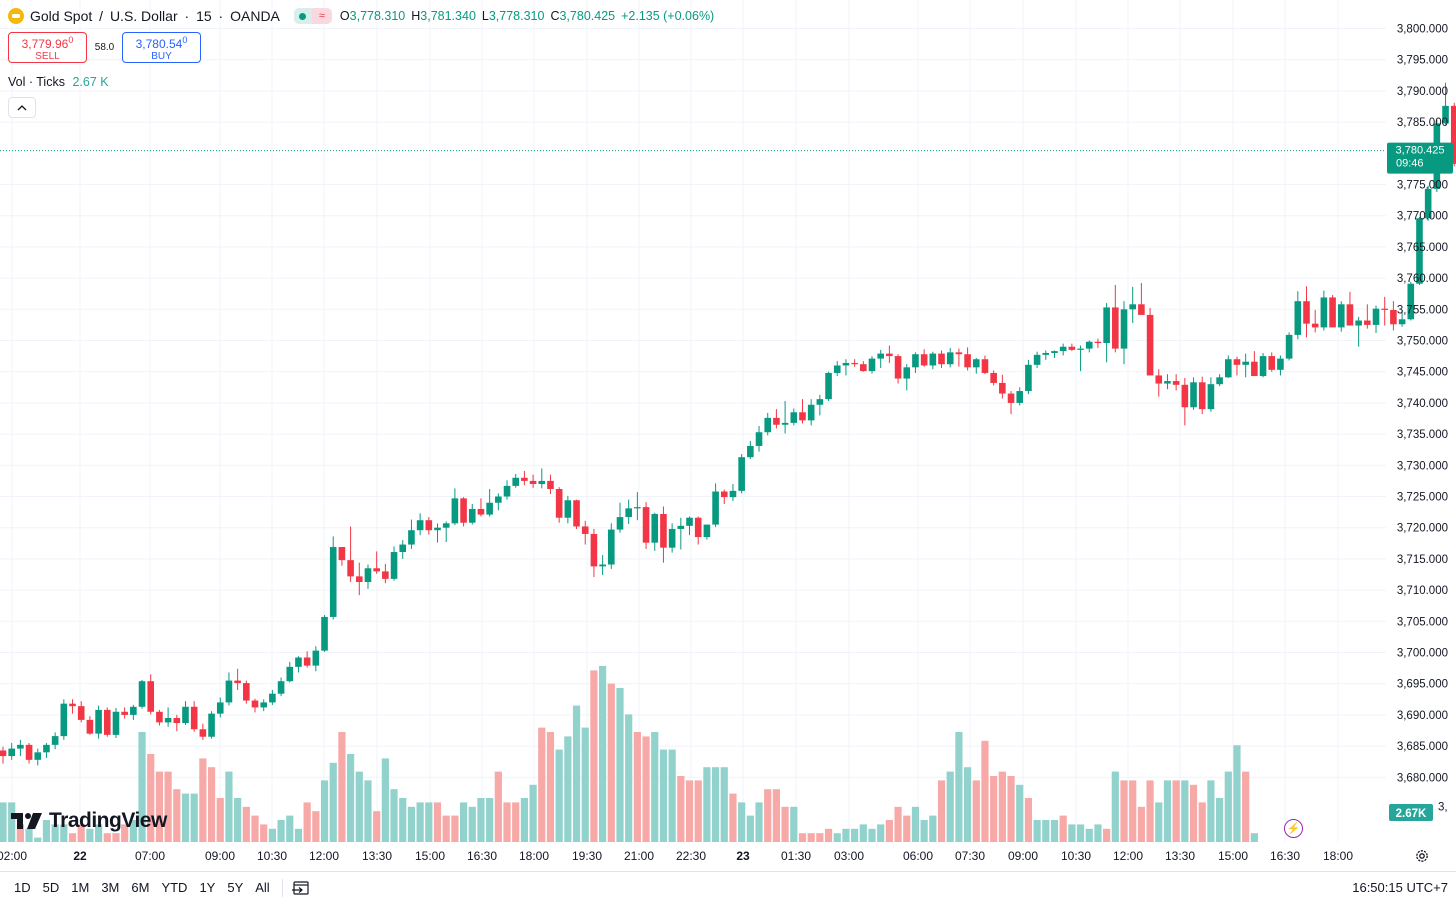 Image resolution: width=1456 pixels, height=903 pixels. Describe the element at coordinates (58, 82) in the screenshot. I see `volume-legend: Vol · Ticks 2.67 K` at that location.